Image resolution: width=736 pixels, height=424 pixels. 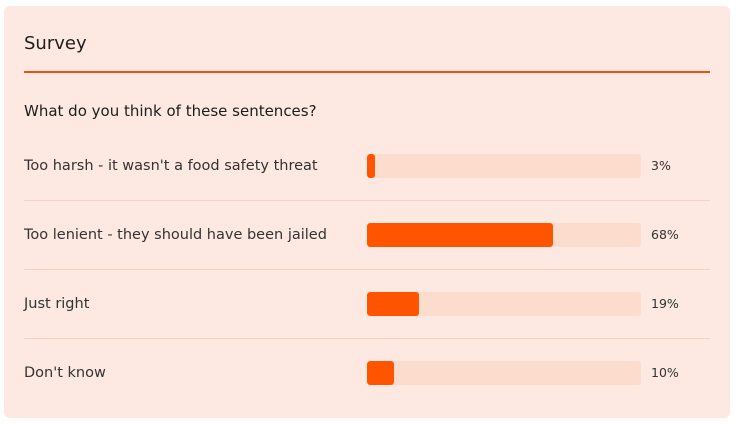 What do you see at coordinates (55, 43) in the screenshot?
I see `survey-title: Survey` at bounding box center [55, 43].